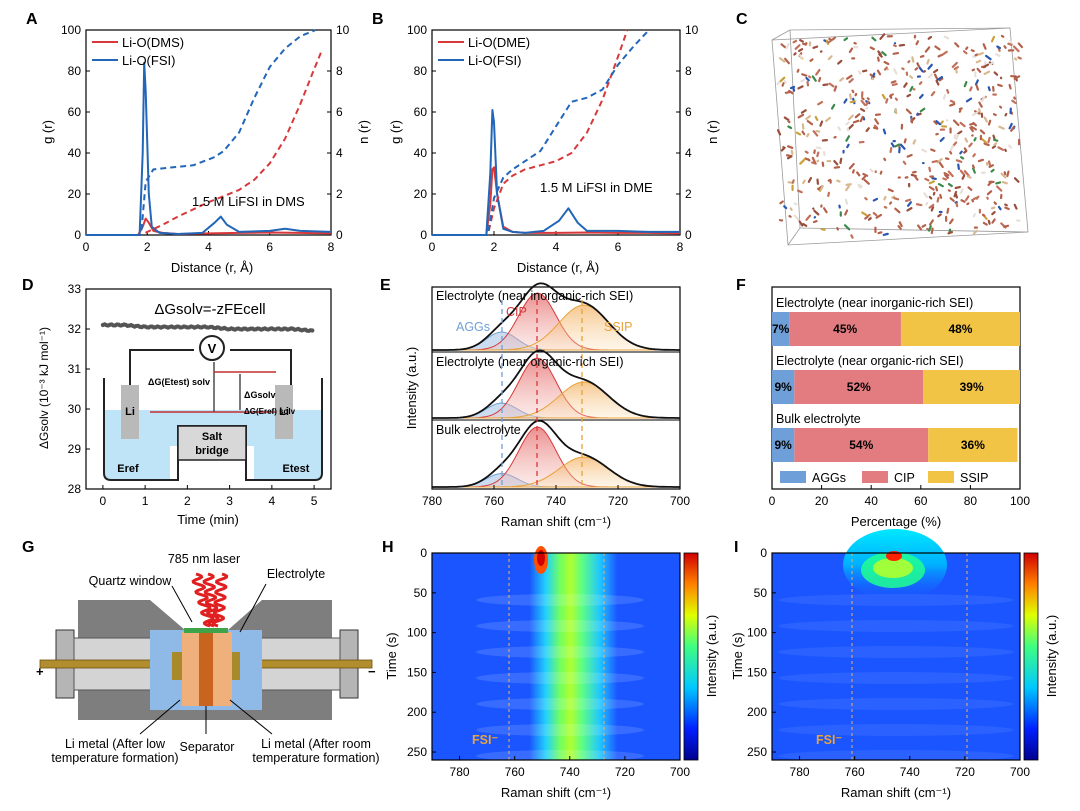 Image resolution: width=1080 pixels, height=811 pixels. I want to click on x-tick-label: 80, so click(971, 501).